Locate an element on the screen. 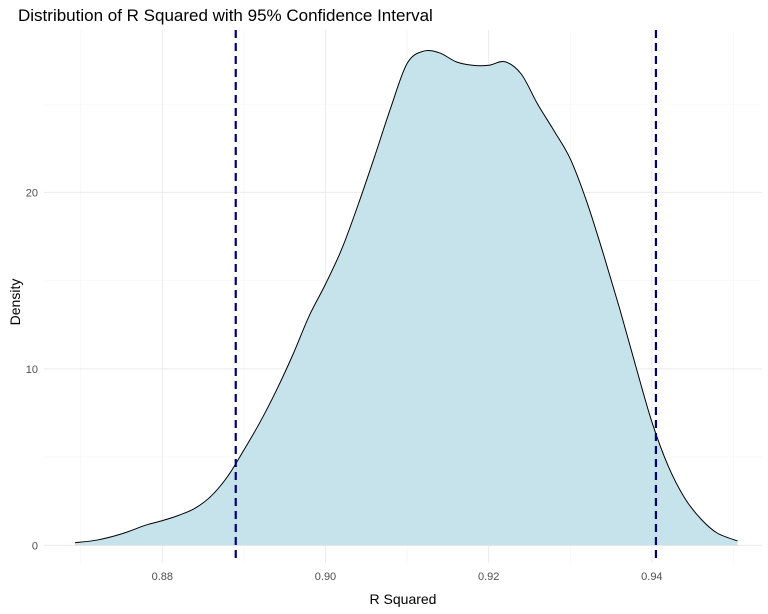 Image resolution: width=768 pixels, height=614 pixels. y-tick-label: 10 is located at coordinates (32, 370).